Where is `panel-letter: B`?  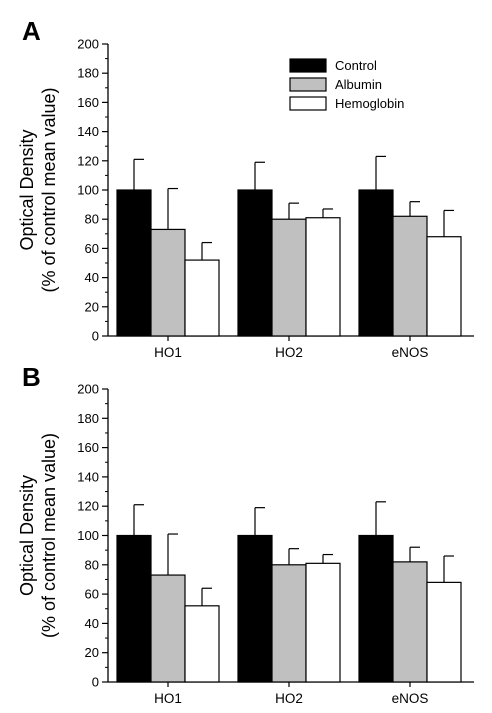 panel-letter: B is located at coordinates (31, 377).